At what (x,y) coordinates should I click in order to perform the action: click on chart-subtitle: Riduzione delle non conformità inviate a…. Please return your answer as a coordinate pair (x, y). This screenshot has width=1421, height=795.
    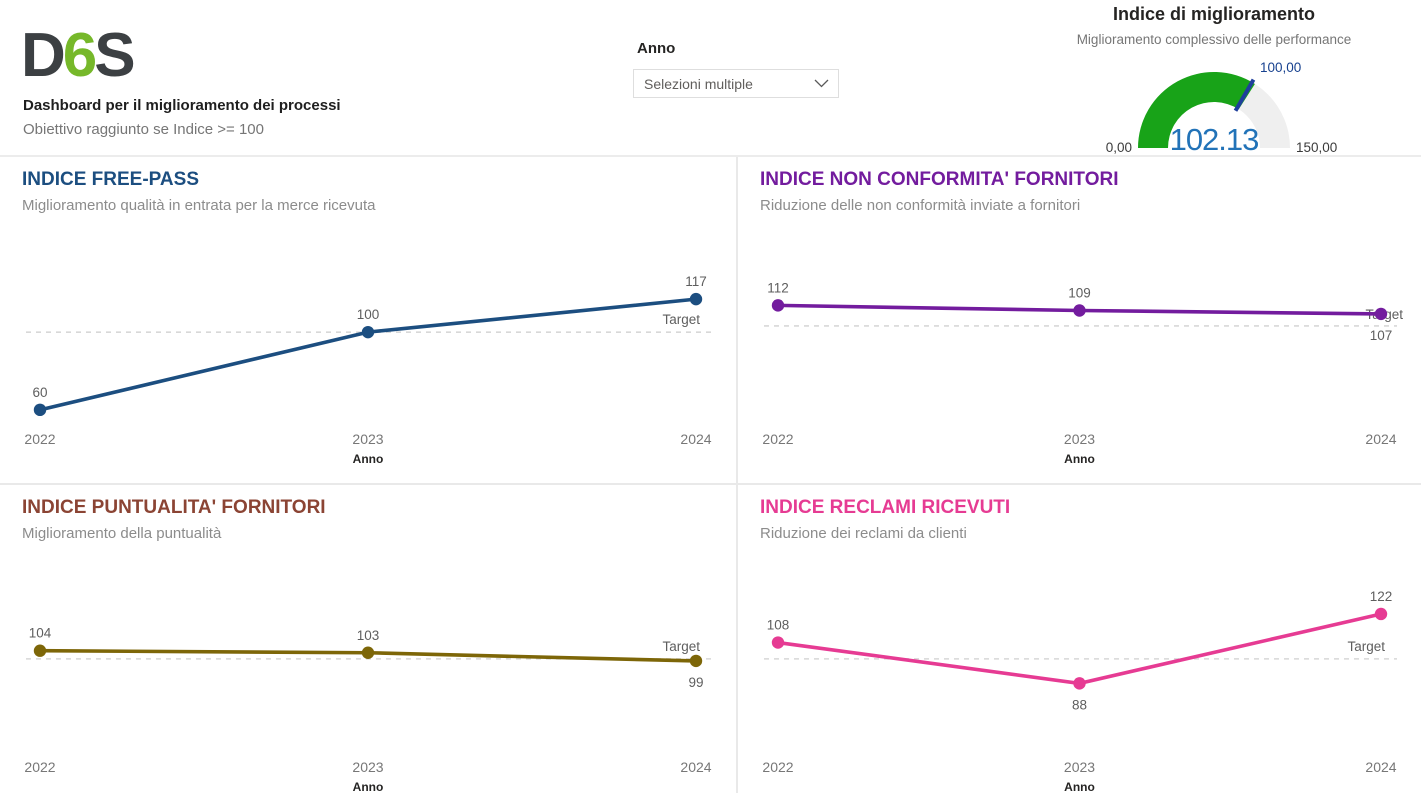
    Looking at the image, I should click on (920, 205).